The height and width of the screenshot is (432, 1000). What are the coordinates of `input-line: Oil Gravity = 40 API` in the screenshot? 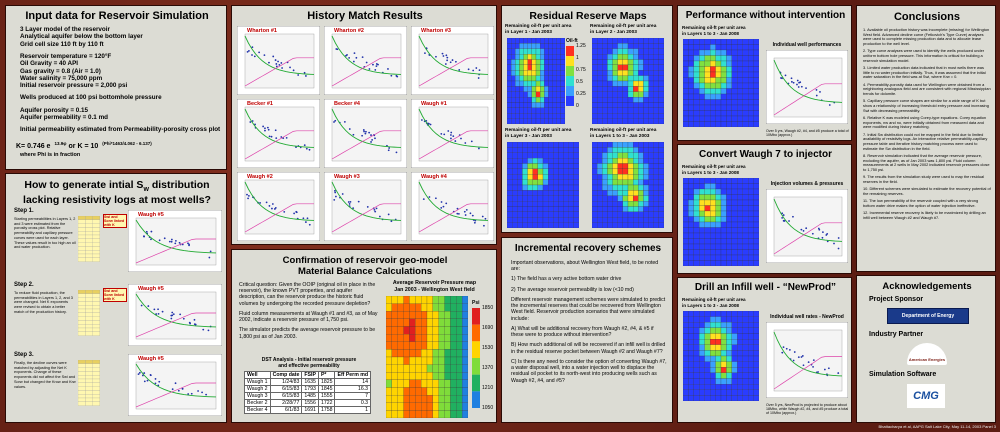 It's located at (49, 64).